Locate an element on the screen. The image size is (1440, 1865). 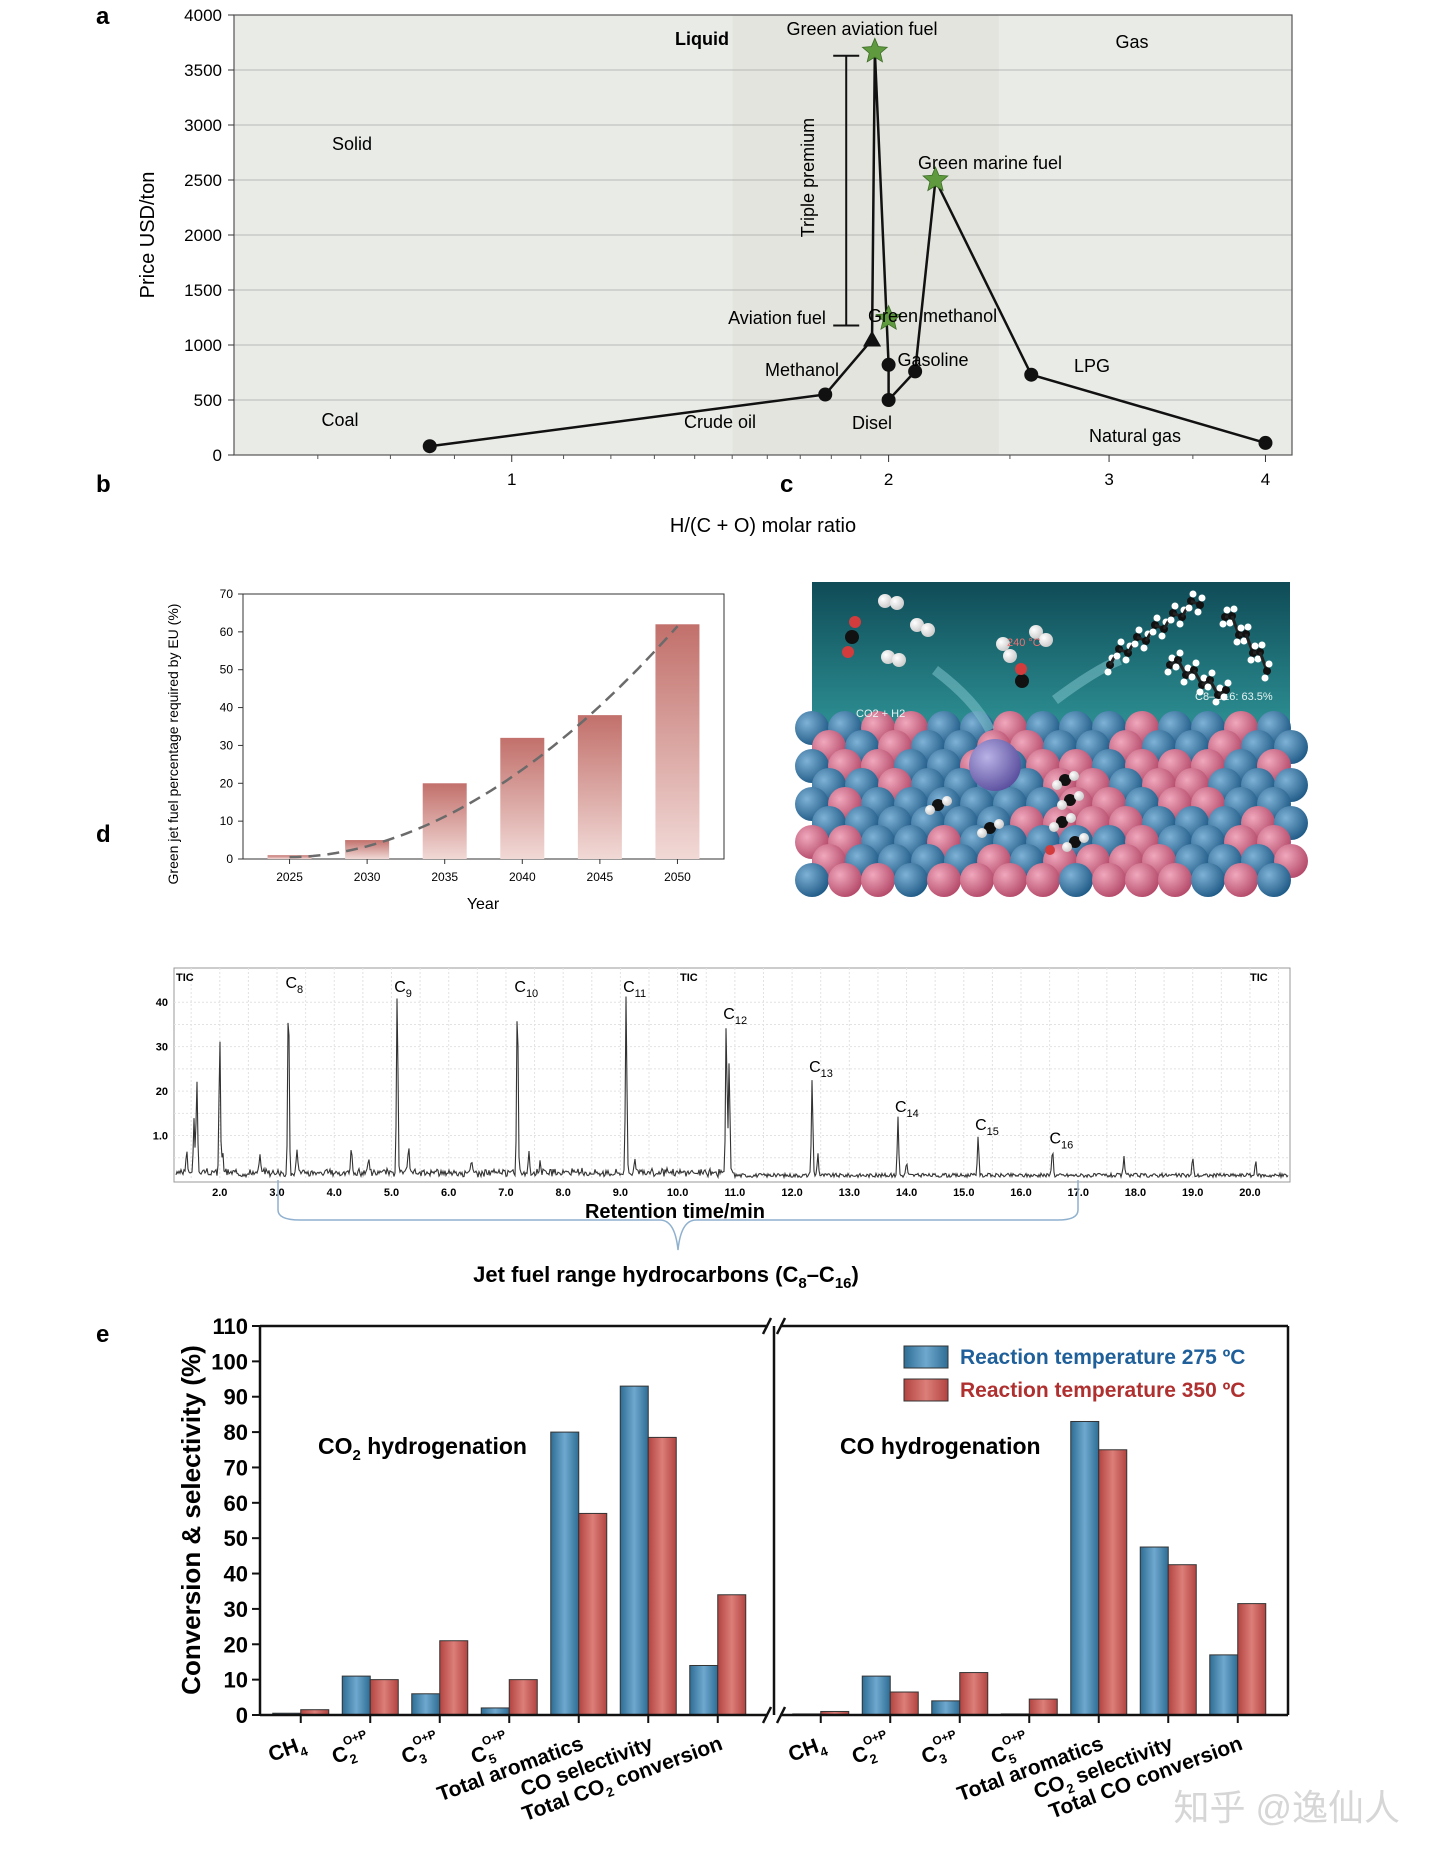
label-natural-gas: Natural gas is located at coordinates (1135, 436).